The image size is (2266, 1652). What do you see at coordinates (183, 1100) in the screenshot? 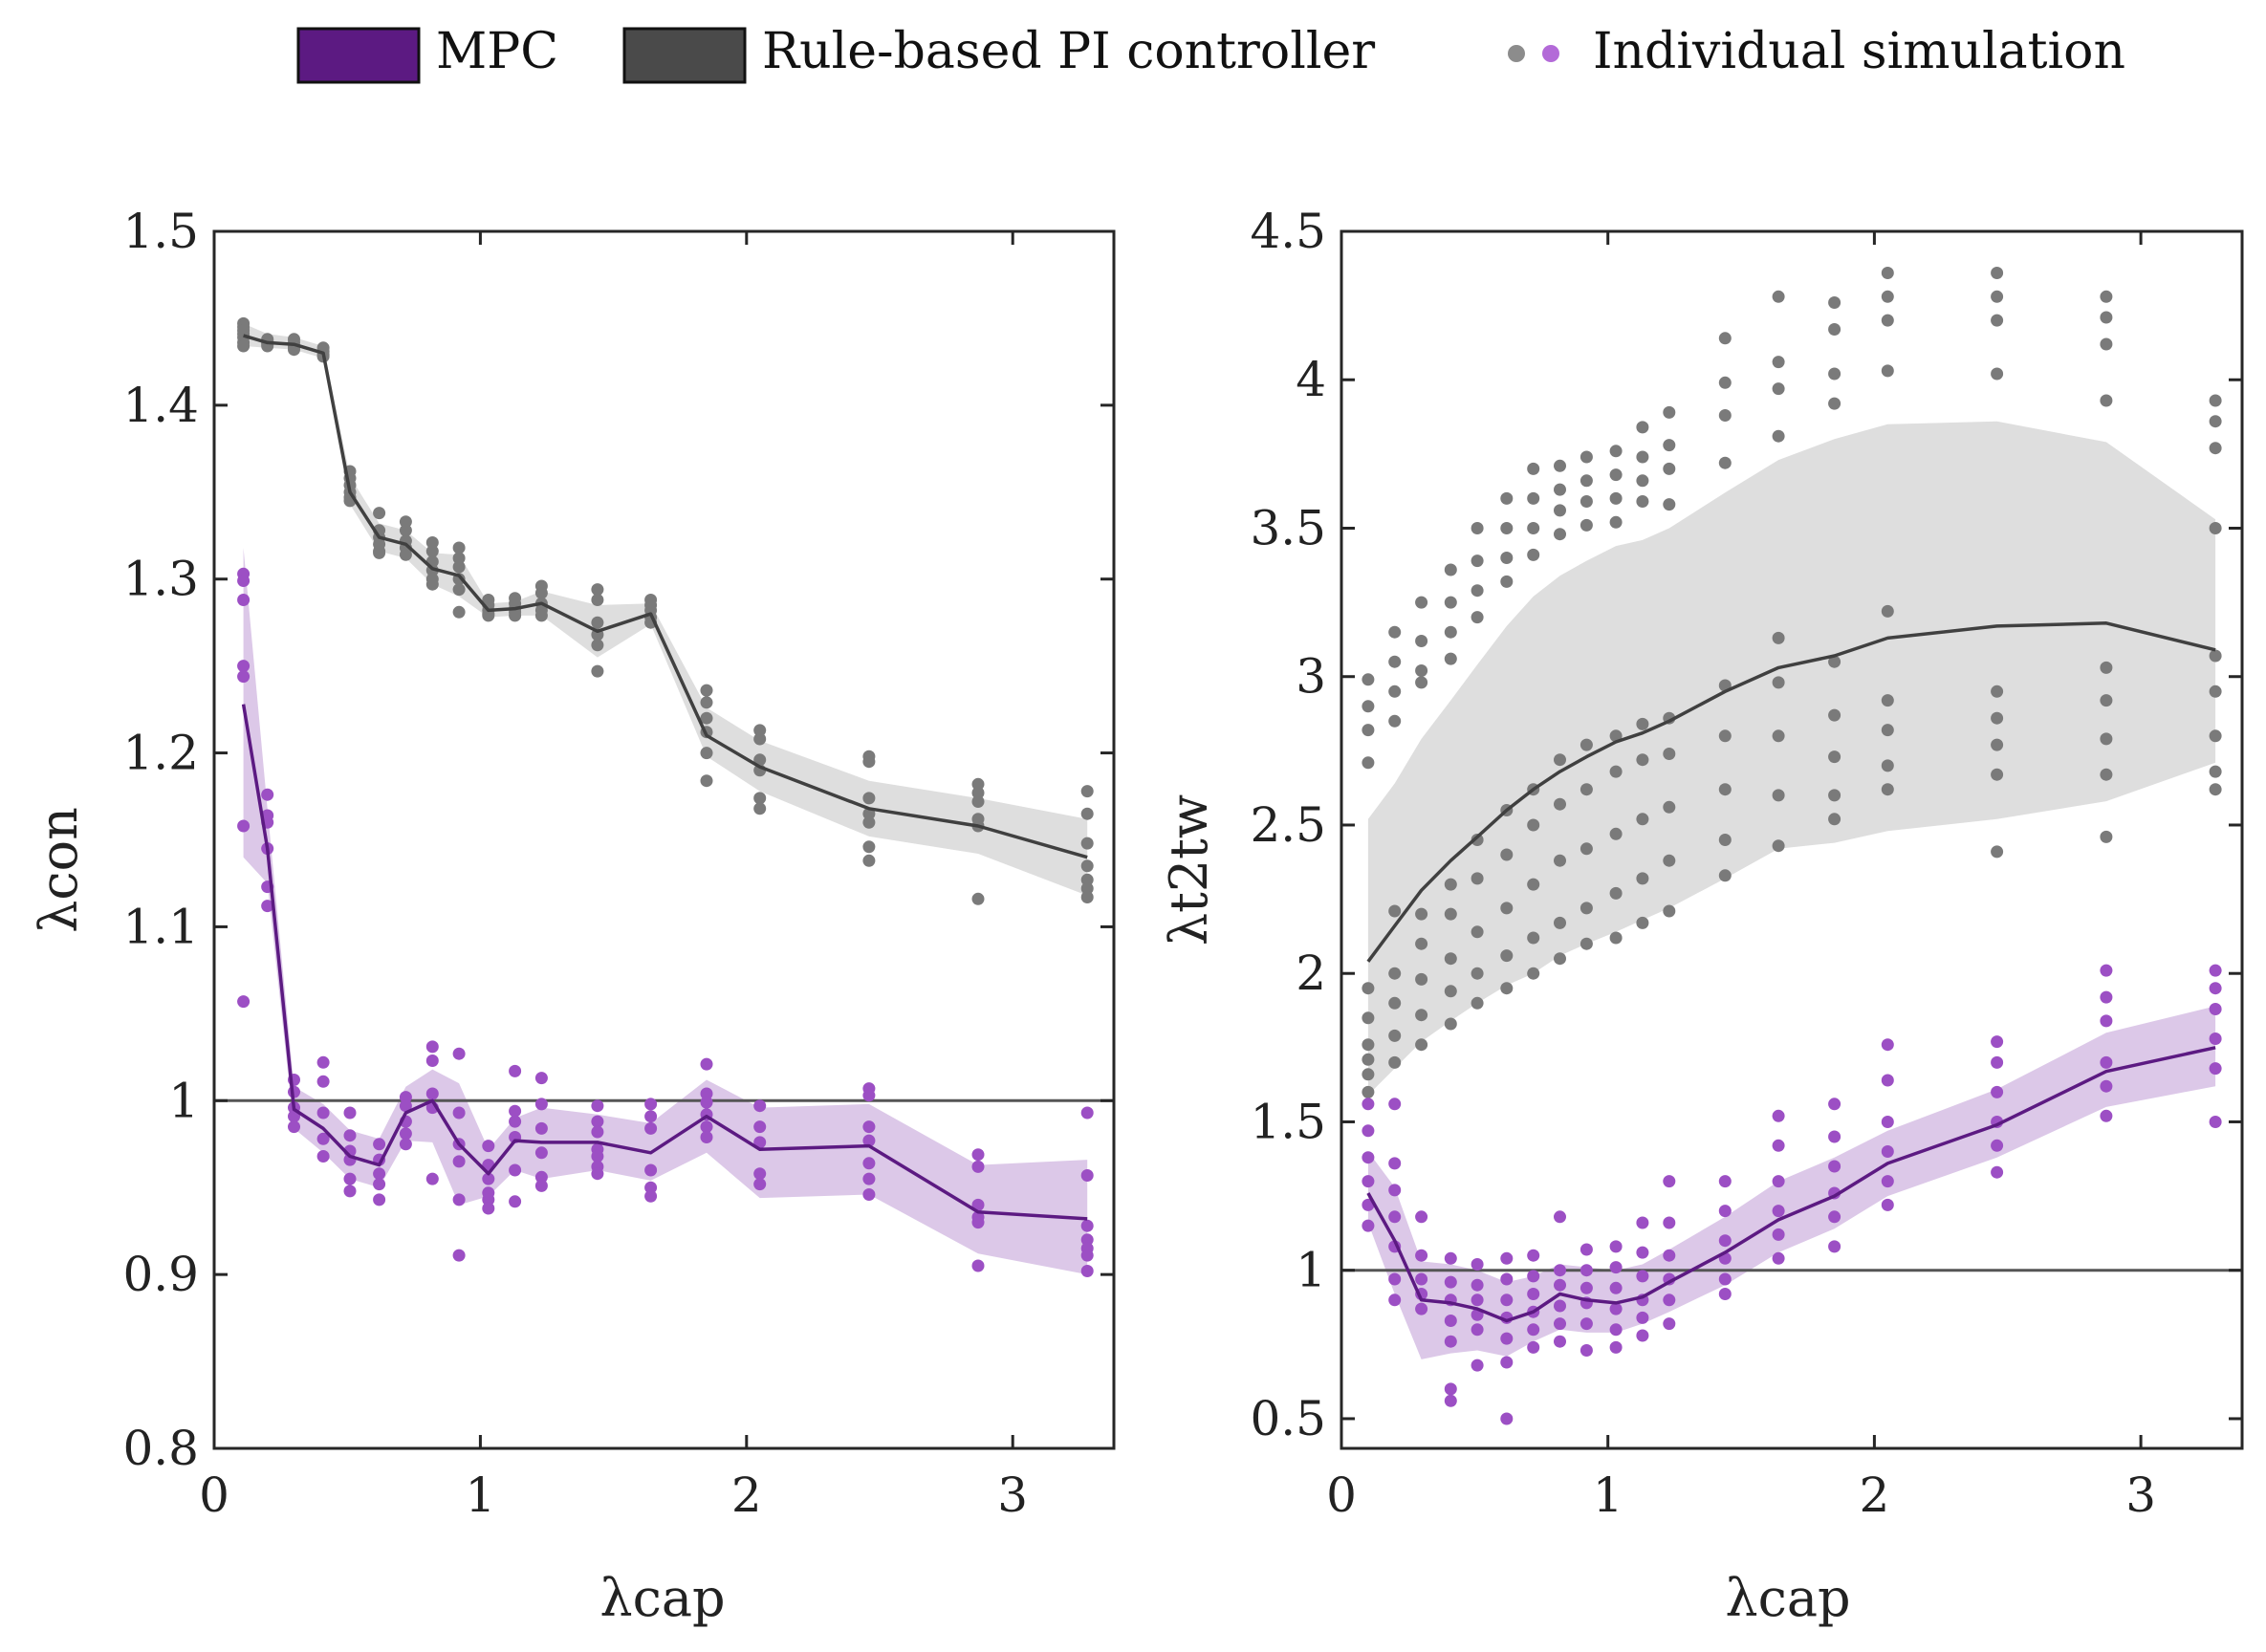
I see `left-y-tick-label: 1` at bounding box center [183, 1100].